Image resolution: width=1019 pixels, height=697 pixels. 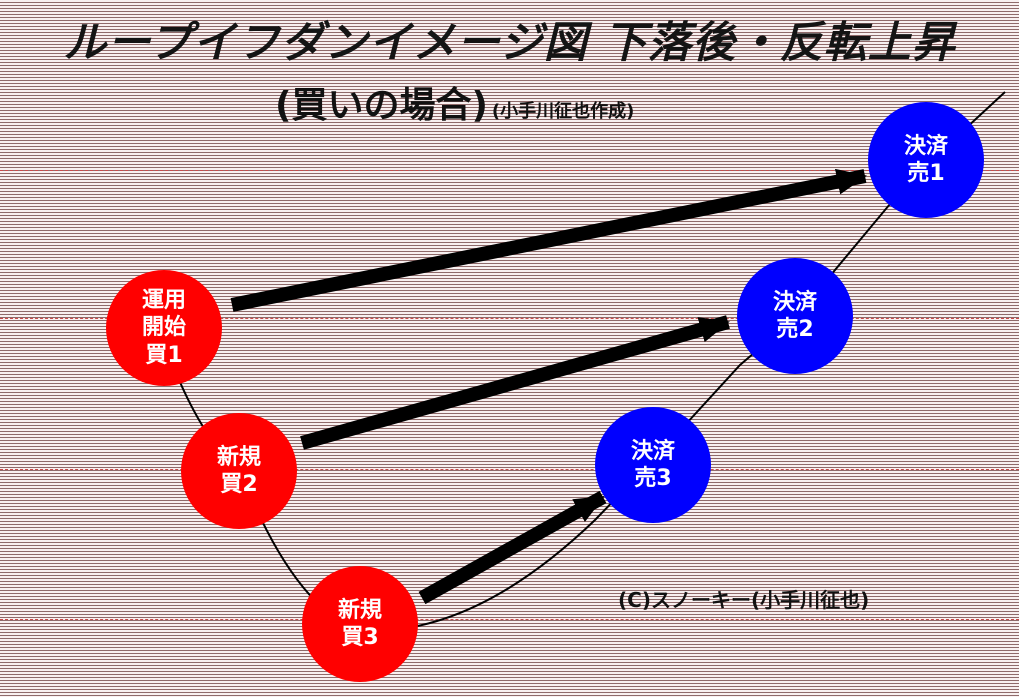 I want to click on arrow-buy3-to-sell3, so click(x=512, y=547).